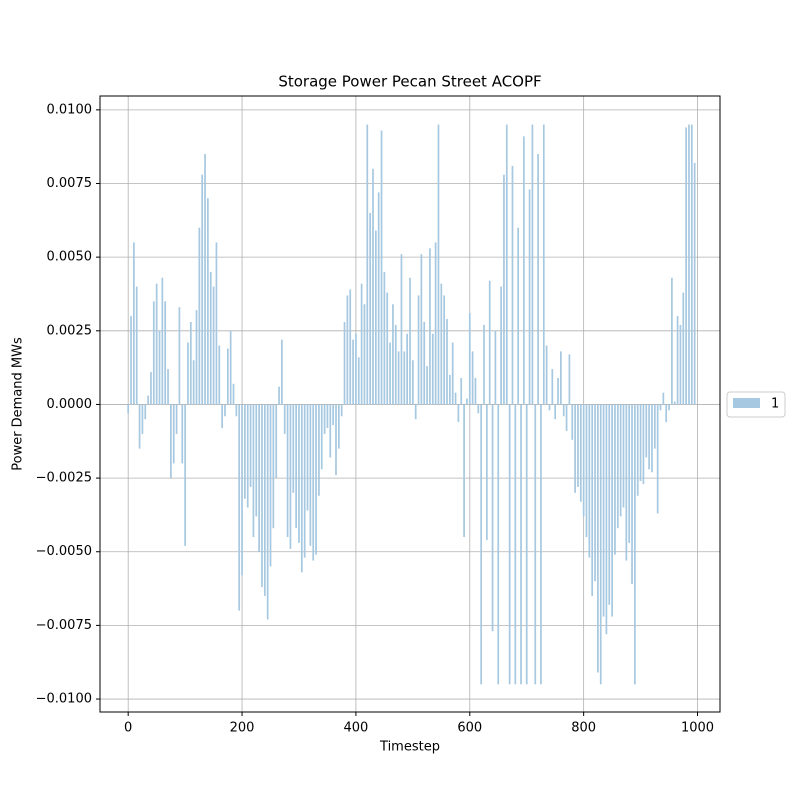  I want to click on y-tick-label: 0.0100, so click(70, 109).